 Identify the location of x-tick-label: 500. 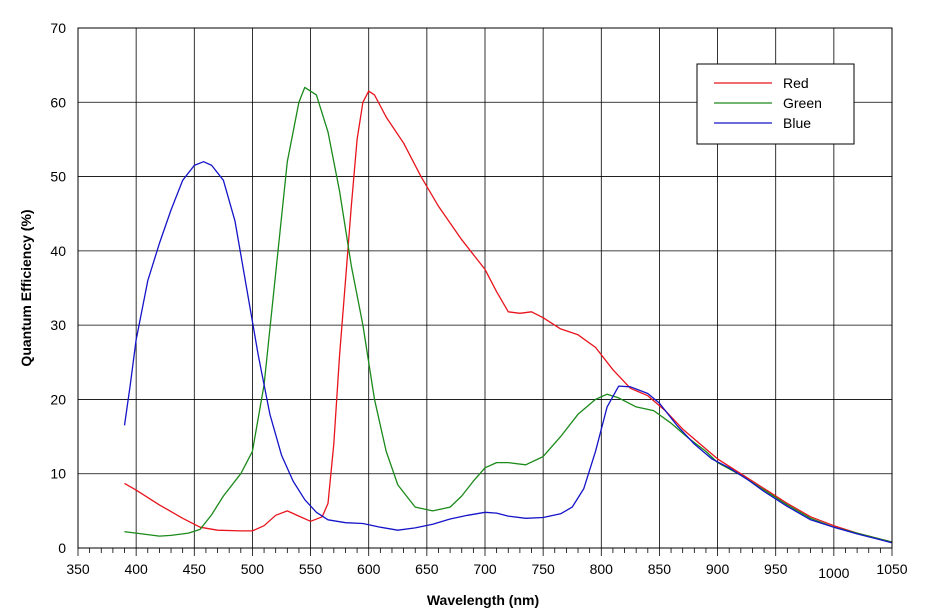
(253, 569).